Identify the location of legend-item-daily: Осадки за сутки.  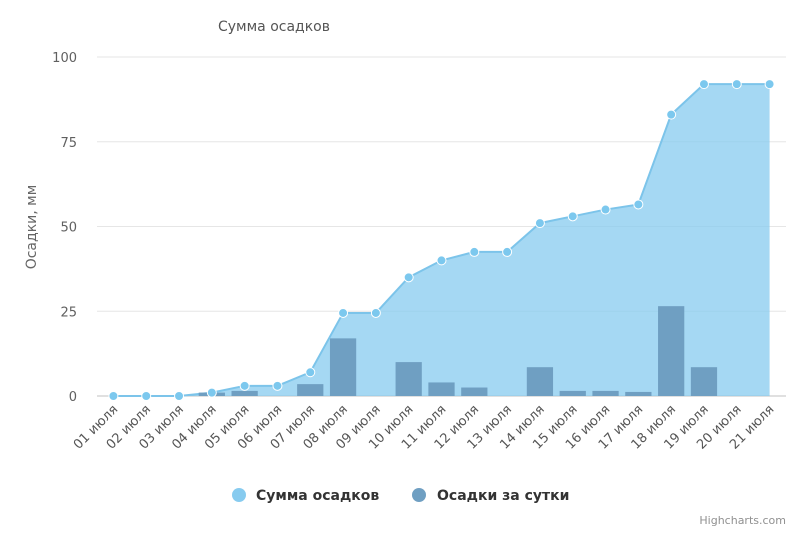
(490, 496).